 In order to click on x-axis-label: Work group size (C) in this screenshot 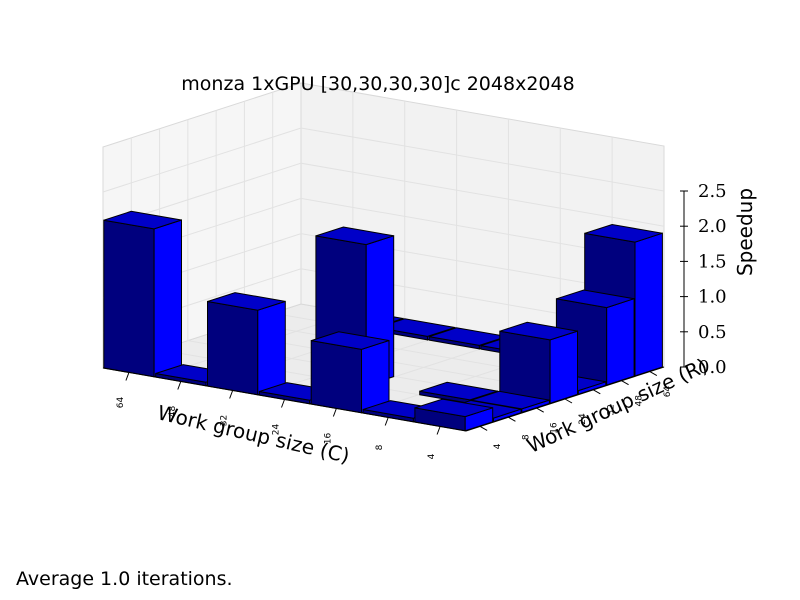, I will do `click(253, 434)`.